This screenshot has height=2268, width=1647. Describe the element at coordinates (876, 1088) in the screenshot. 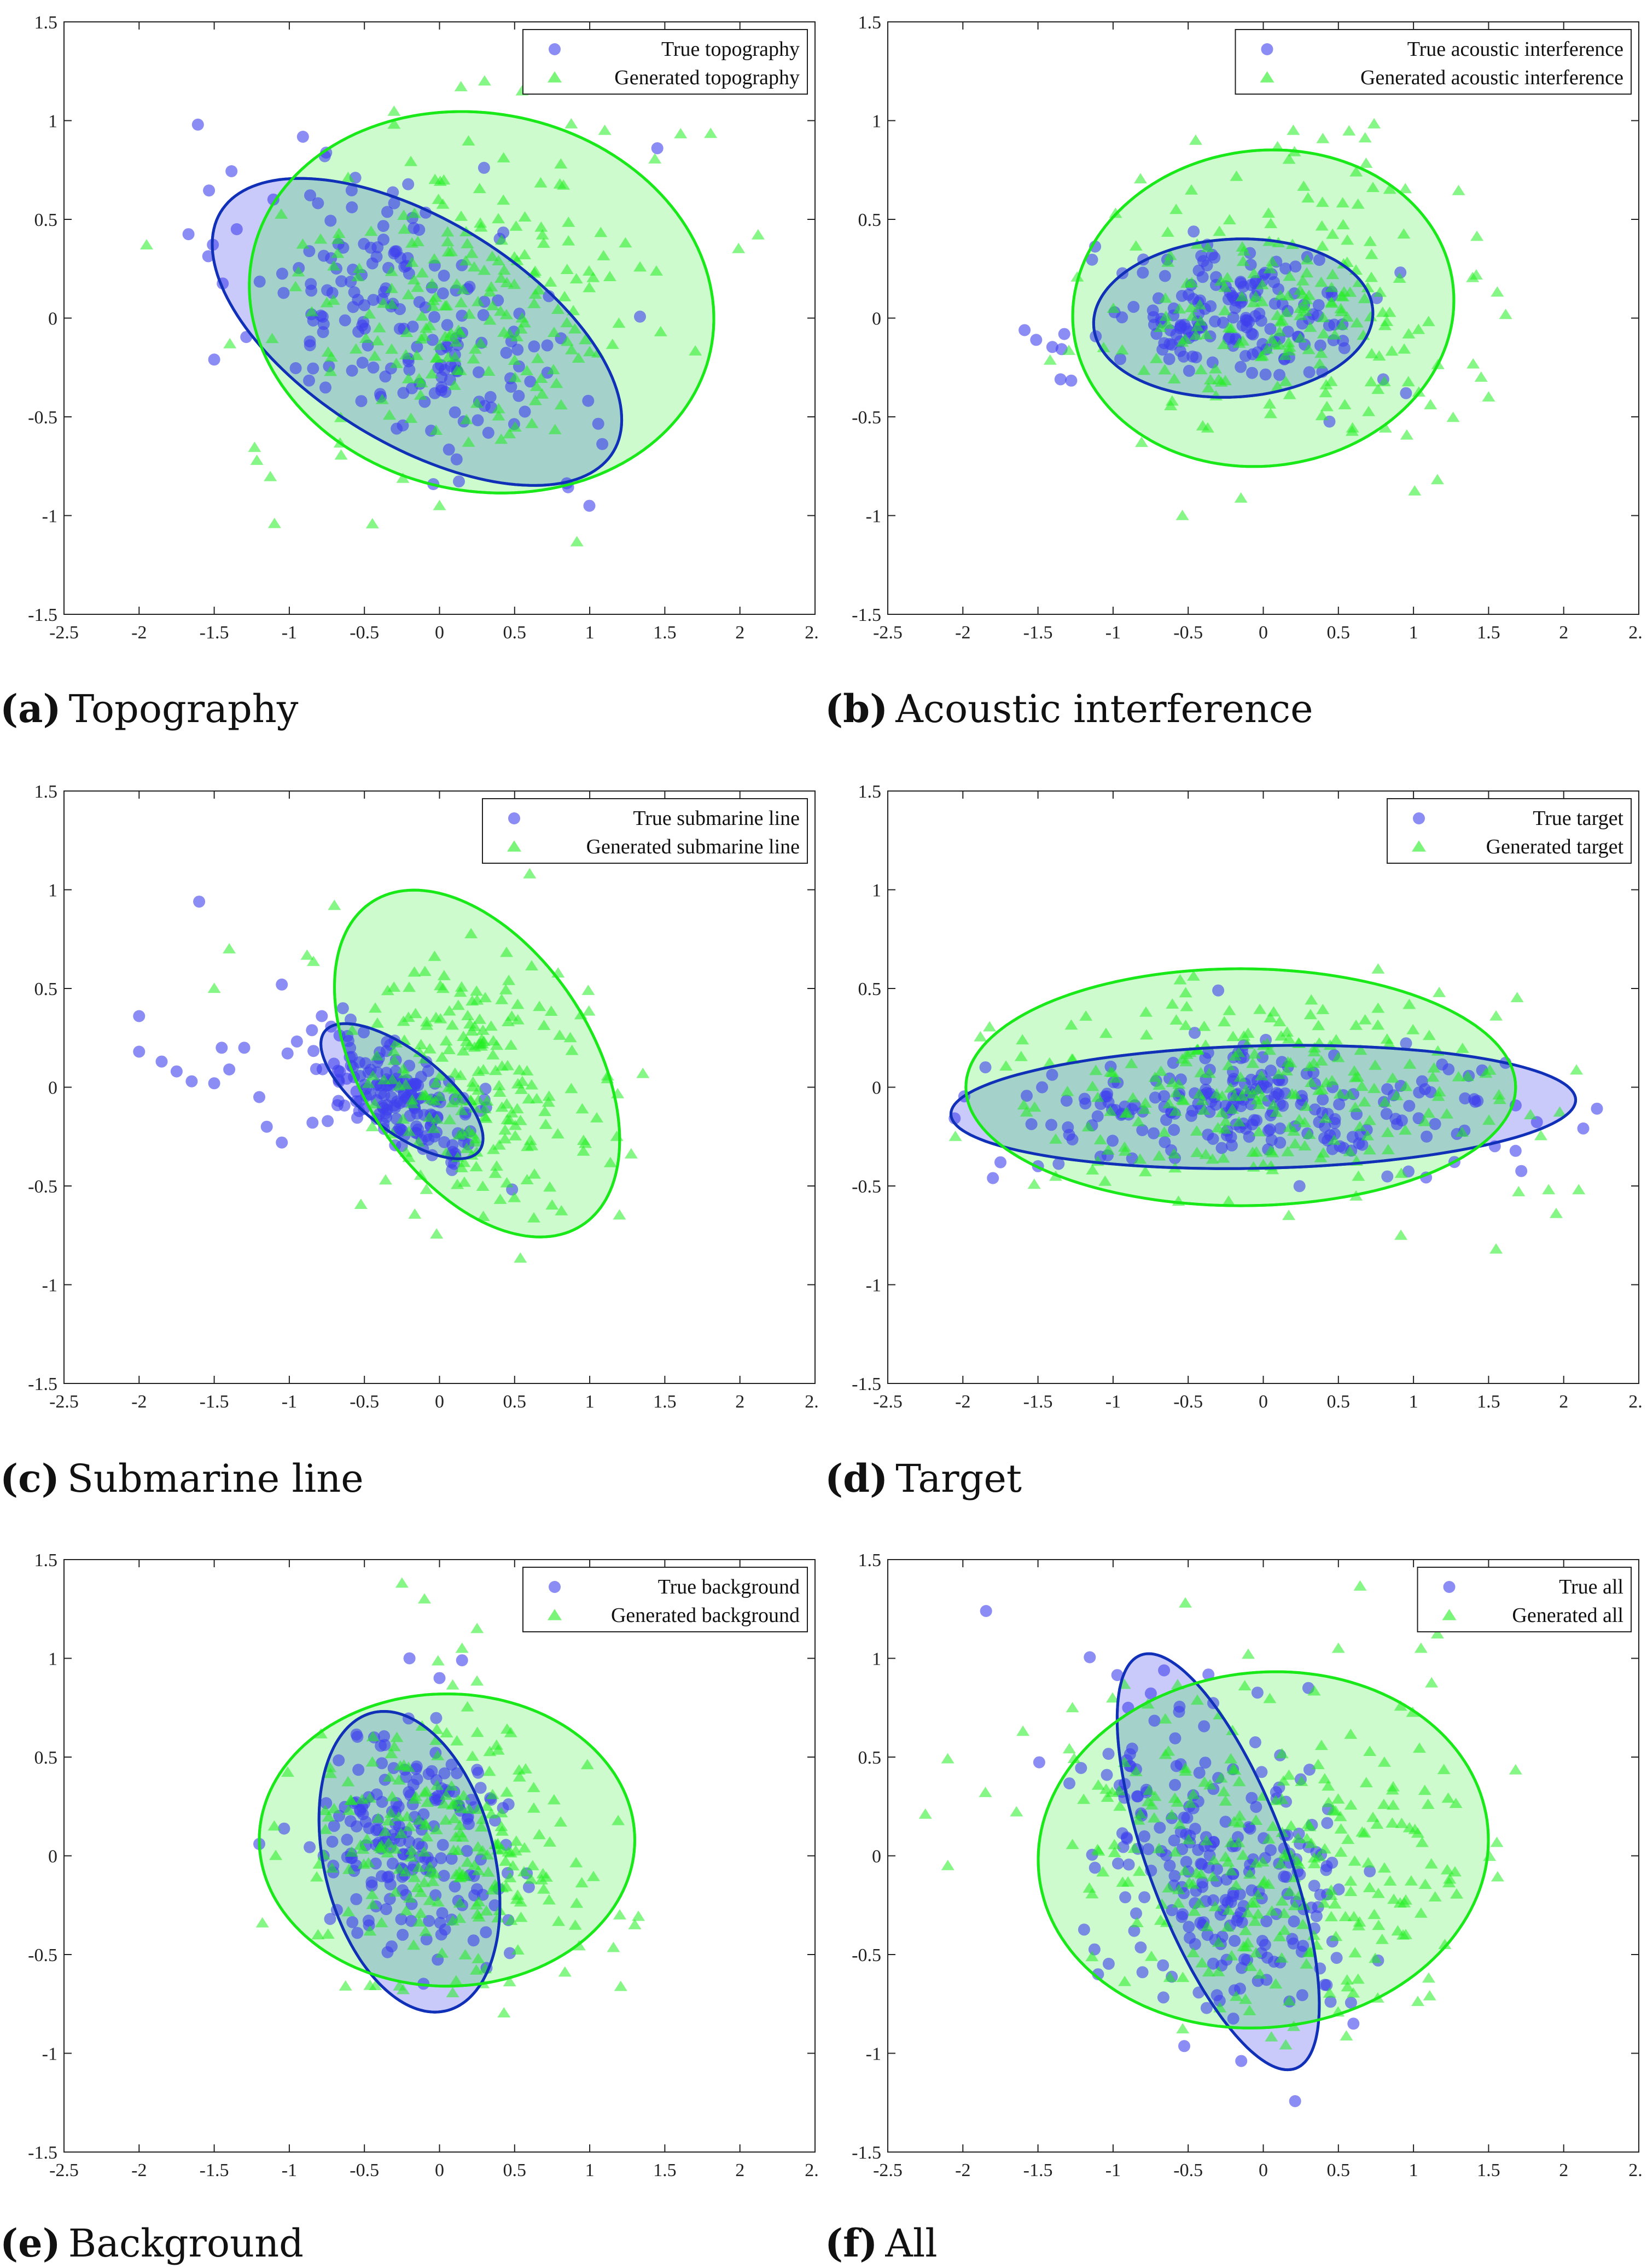

I see `y-tick-label: 0` at that location.